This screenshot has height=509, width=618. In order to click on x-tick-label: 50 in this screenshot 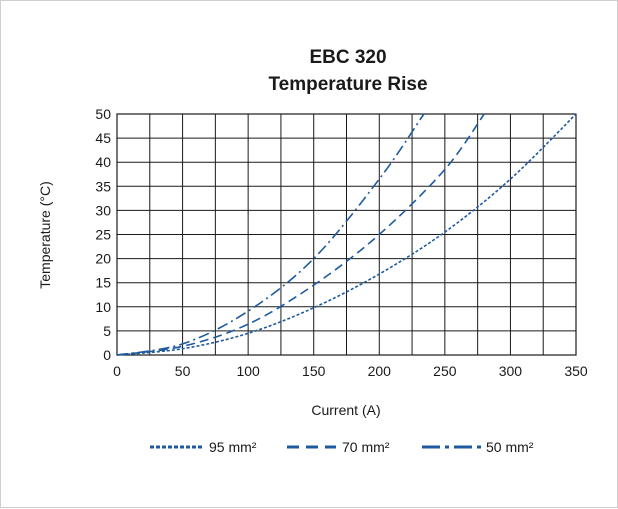, I will do `click(183, 371)`.